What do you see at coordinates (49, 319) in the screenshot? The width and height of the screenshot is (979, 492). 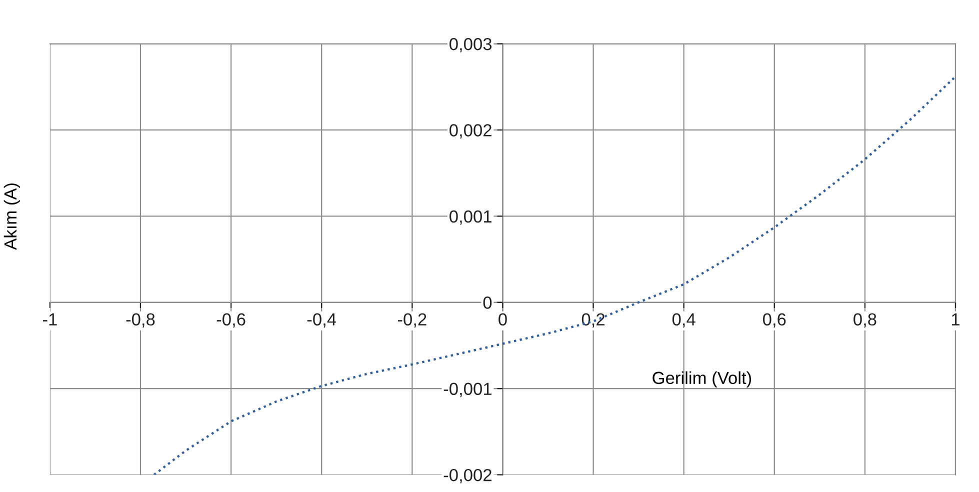 I see `x-tick-label: -1` at bounding box center [49, 319].